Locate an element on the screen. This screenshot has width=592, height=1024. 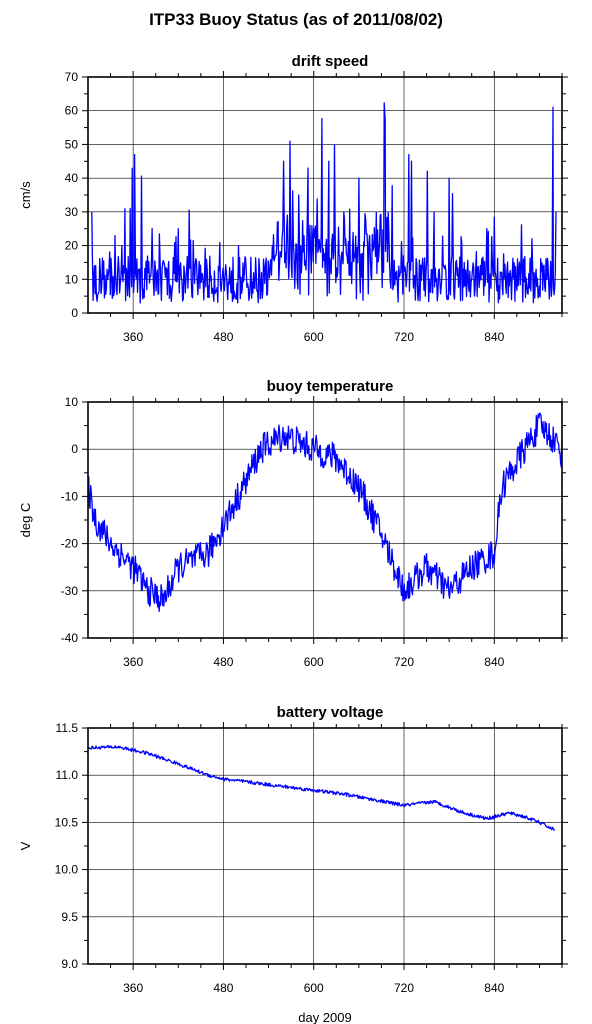
y-tick-label: 11.5 is located at coordinates (67, 728).